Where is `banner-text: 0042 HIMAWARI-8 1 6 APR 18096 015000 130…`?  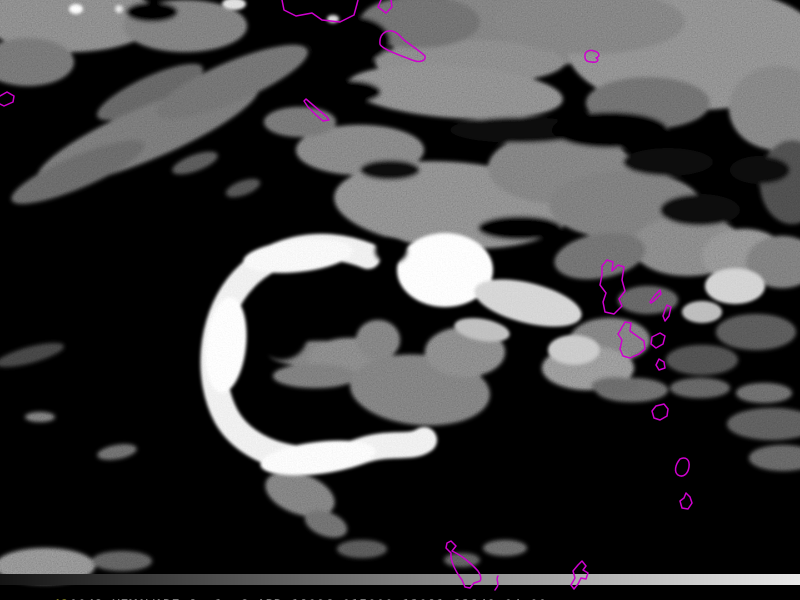
banner-text: 0042 HIMAWARI-8 1 6 APR 18096 015000 130… is located at coordinates (308, 599).